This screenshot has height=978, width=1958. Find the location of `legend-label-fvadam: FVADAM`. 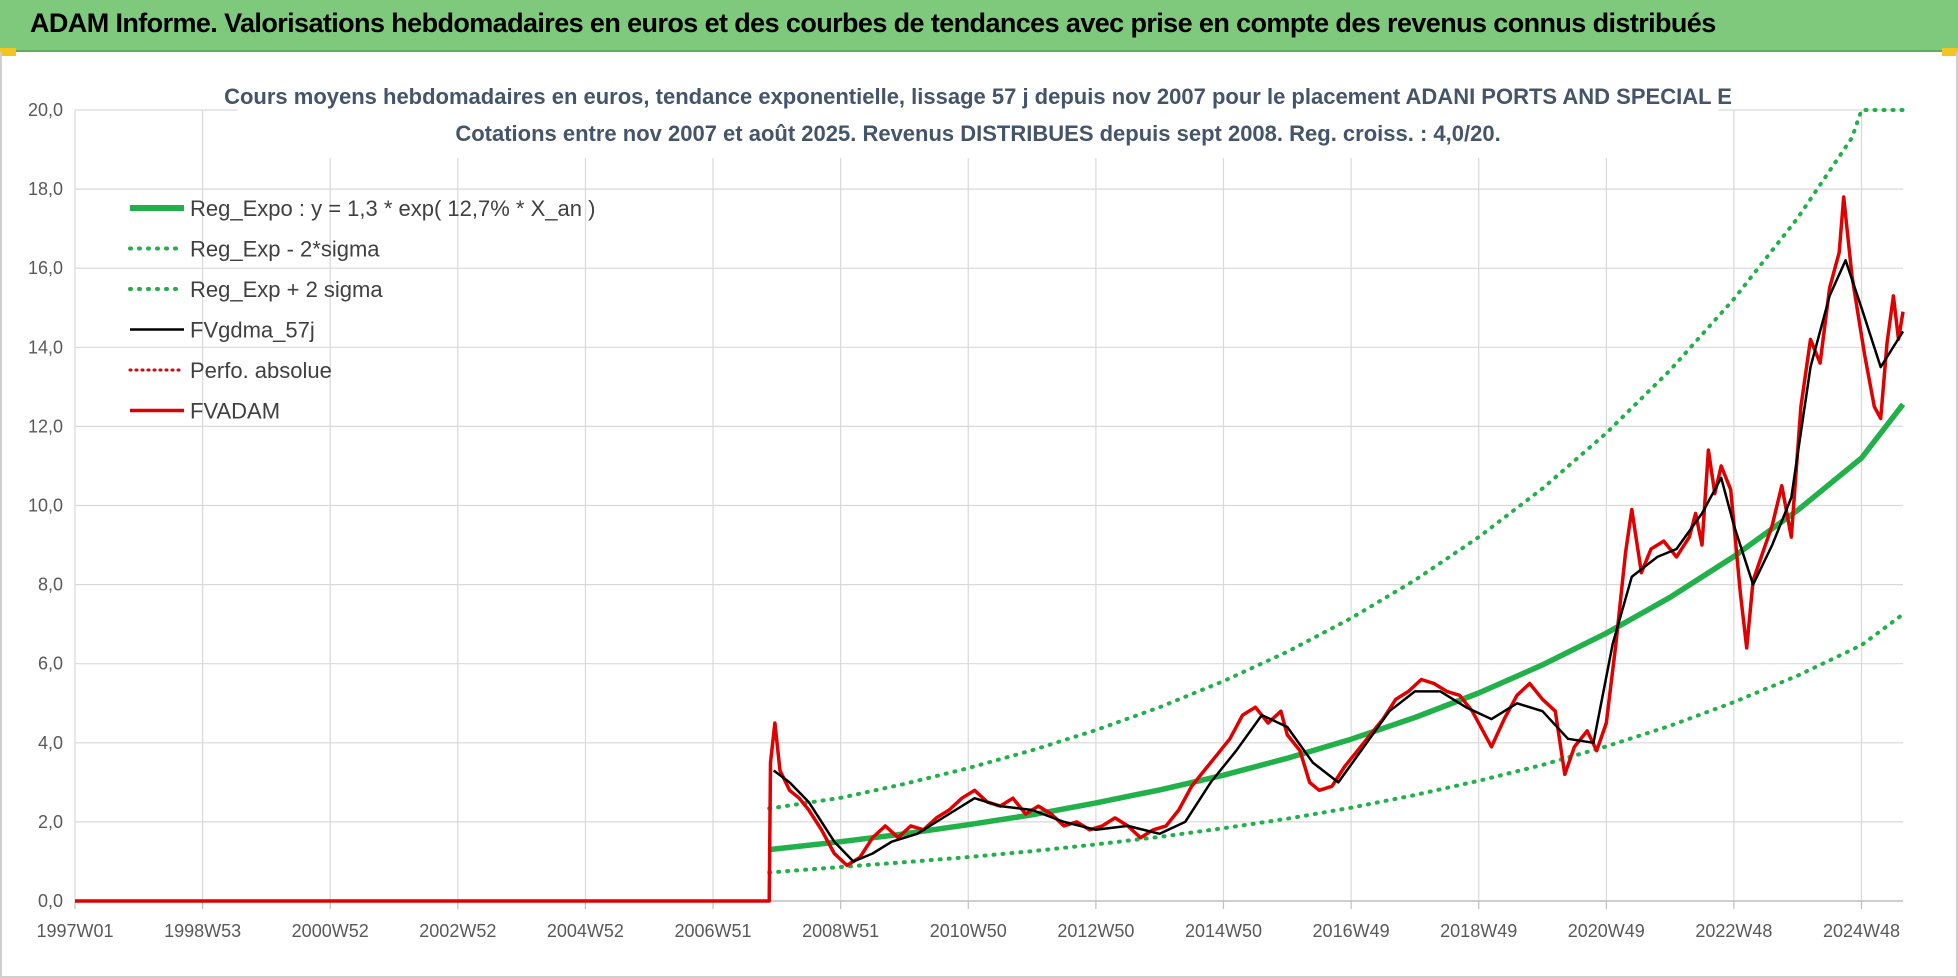

legend-label-fvadam: FVADAM is located at coordinates (235, 411).